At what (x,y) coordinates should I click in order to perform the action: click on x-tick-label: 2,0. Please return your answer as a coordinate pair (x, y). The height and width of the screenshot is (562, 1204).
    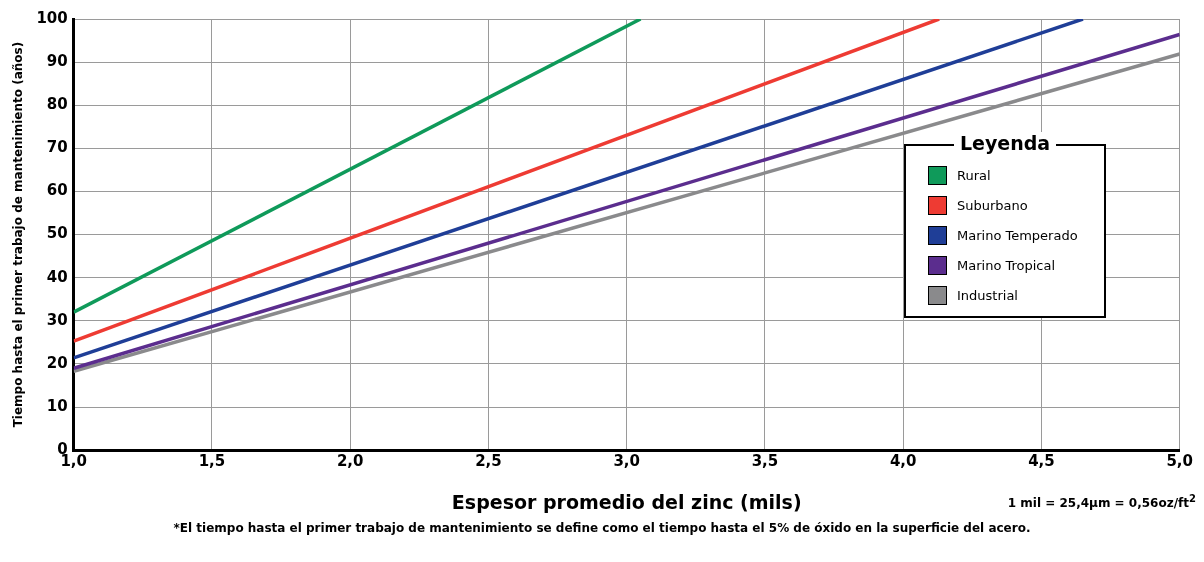
    Looking at the image, I should click on (350, 461).